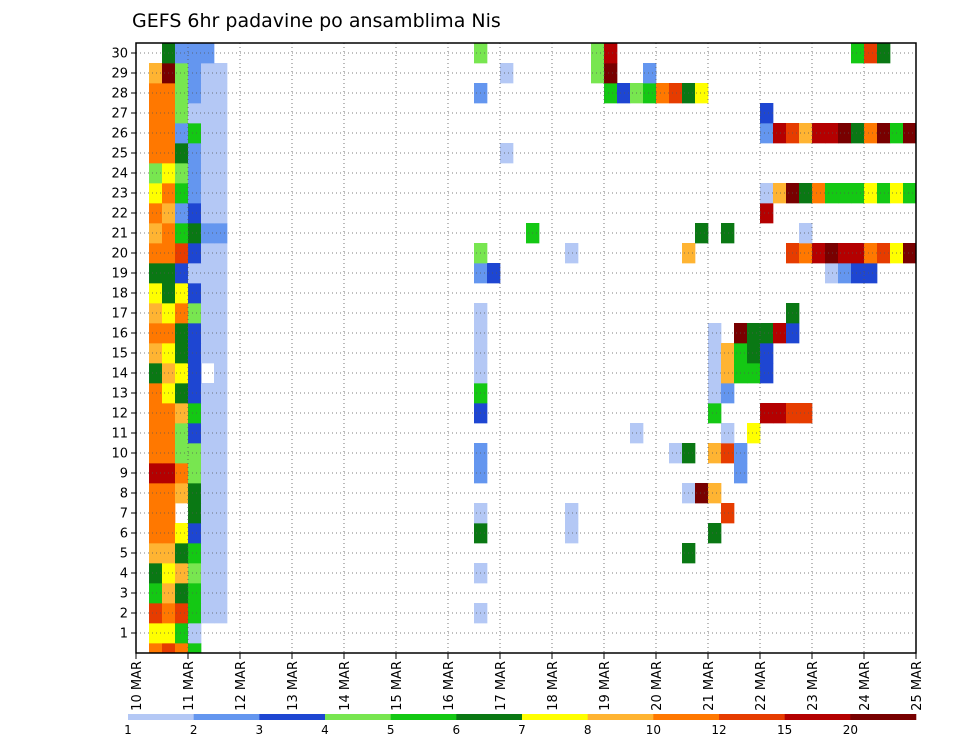  What do you see at coordinates (709, 686) in the screenshot?
I see `x-tick-label: 21 MAR` at bounding box center [709, 686].